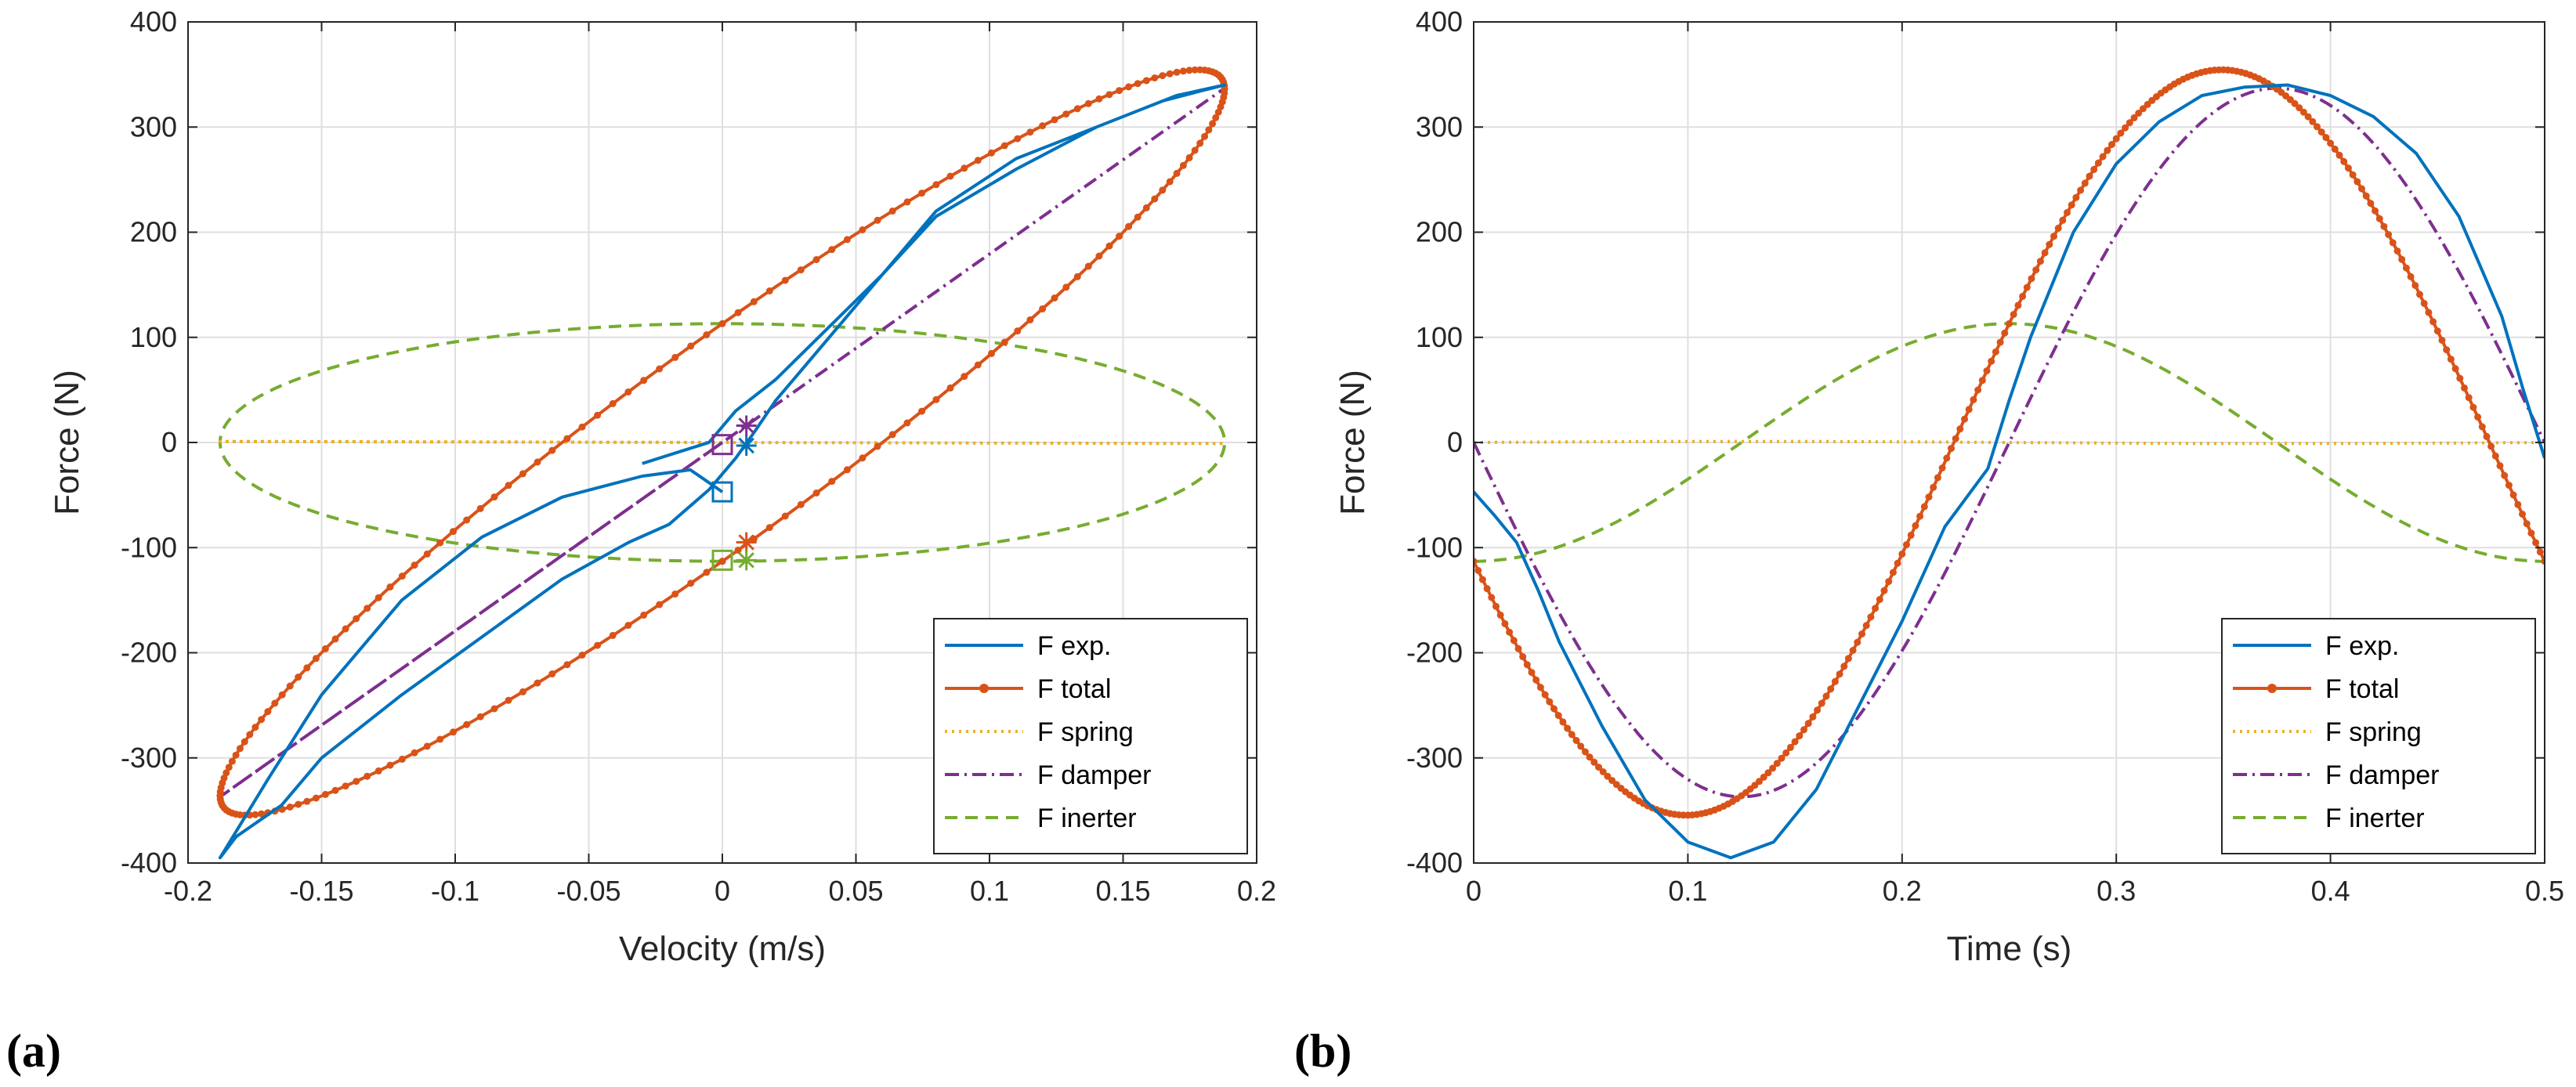  What do you see at coordinates (984, 688) in the screenshot?
I see `legend-swatch-point` at bounding box center [984, 688].